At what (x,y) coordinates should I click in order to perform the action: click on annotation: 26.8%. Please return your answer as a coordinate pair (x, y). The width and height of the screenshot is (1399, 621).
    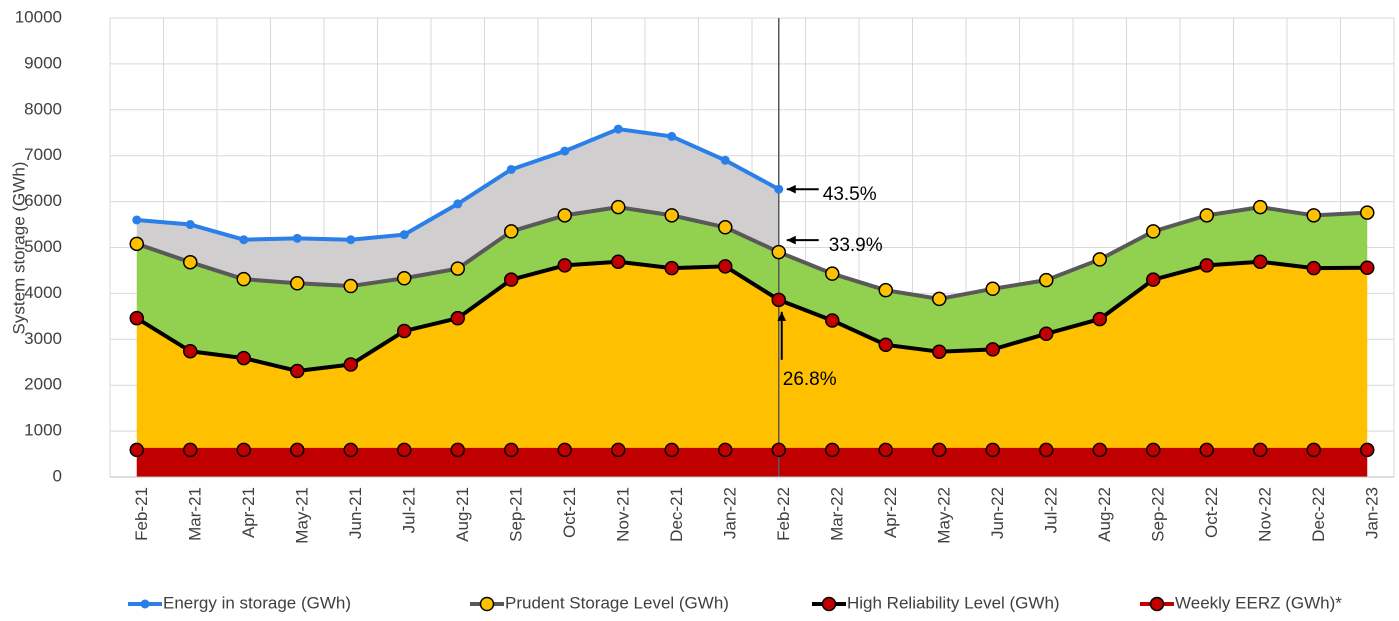
    Looking at the image, I should click on (810, 379).